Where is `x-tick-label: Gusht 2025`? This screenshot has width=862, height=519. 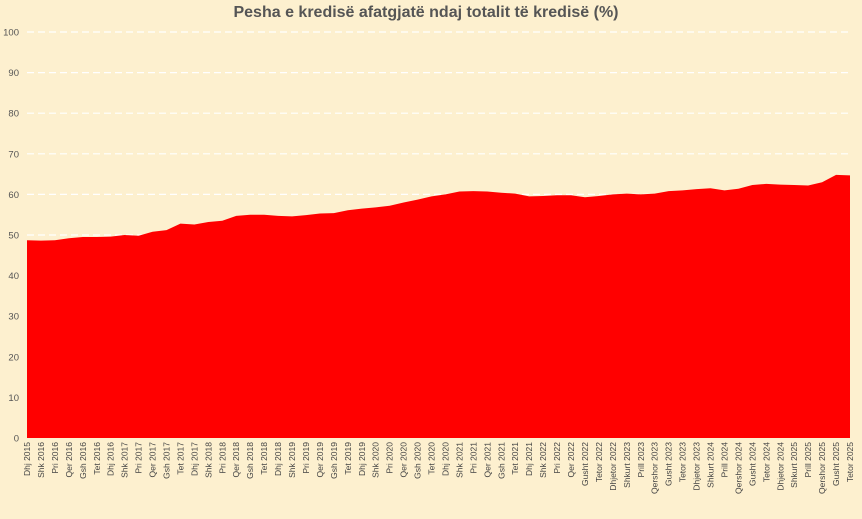 x-tick-label: Gusht 2025 is located at coordinates (836, 464).